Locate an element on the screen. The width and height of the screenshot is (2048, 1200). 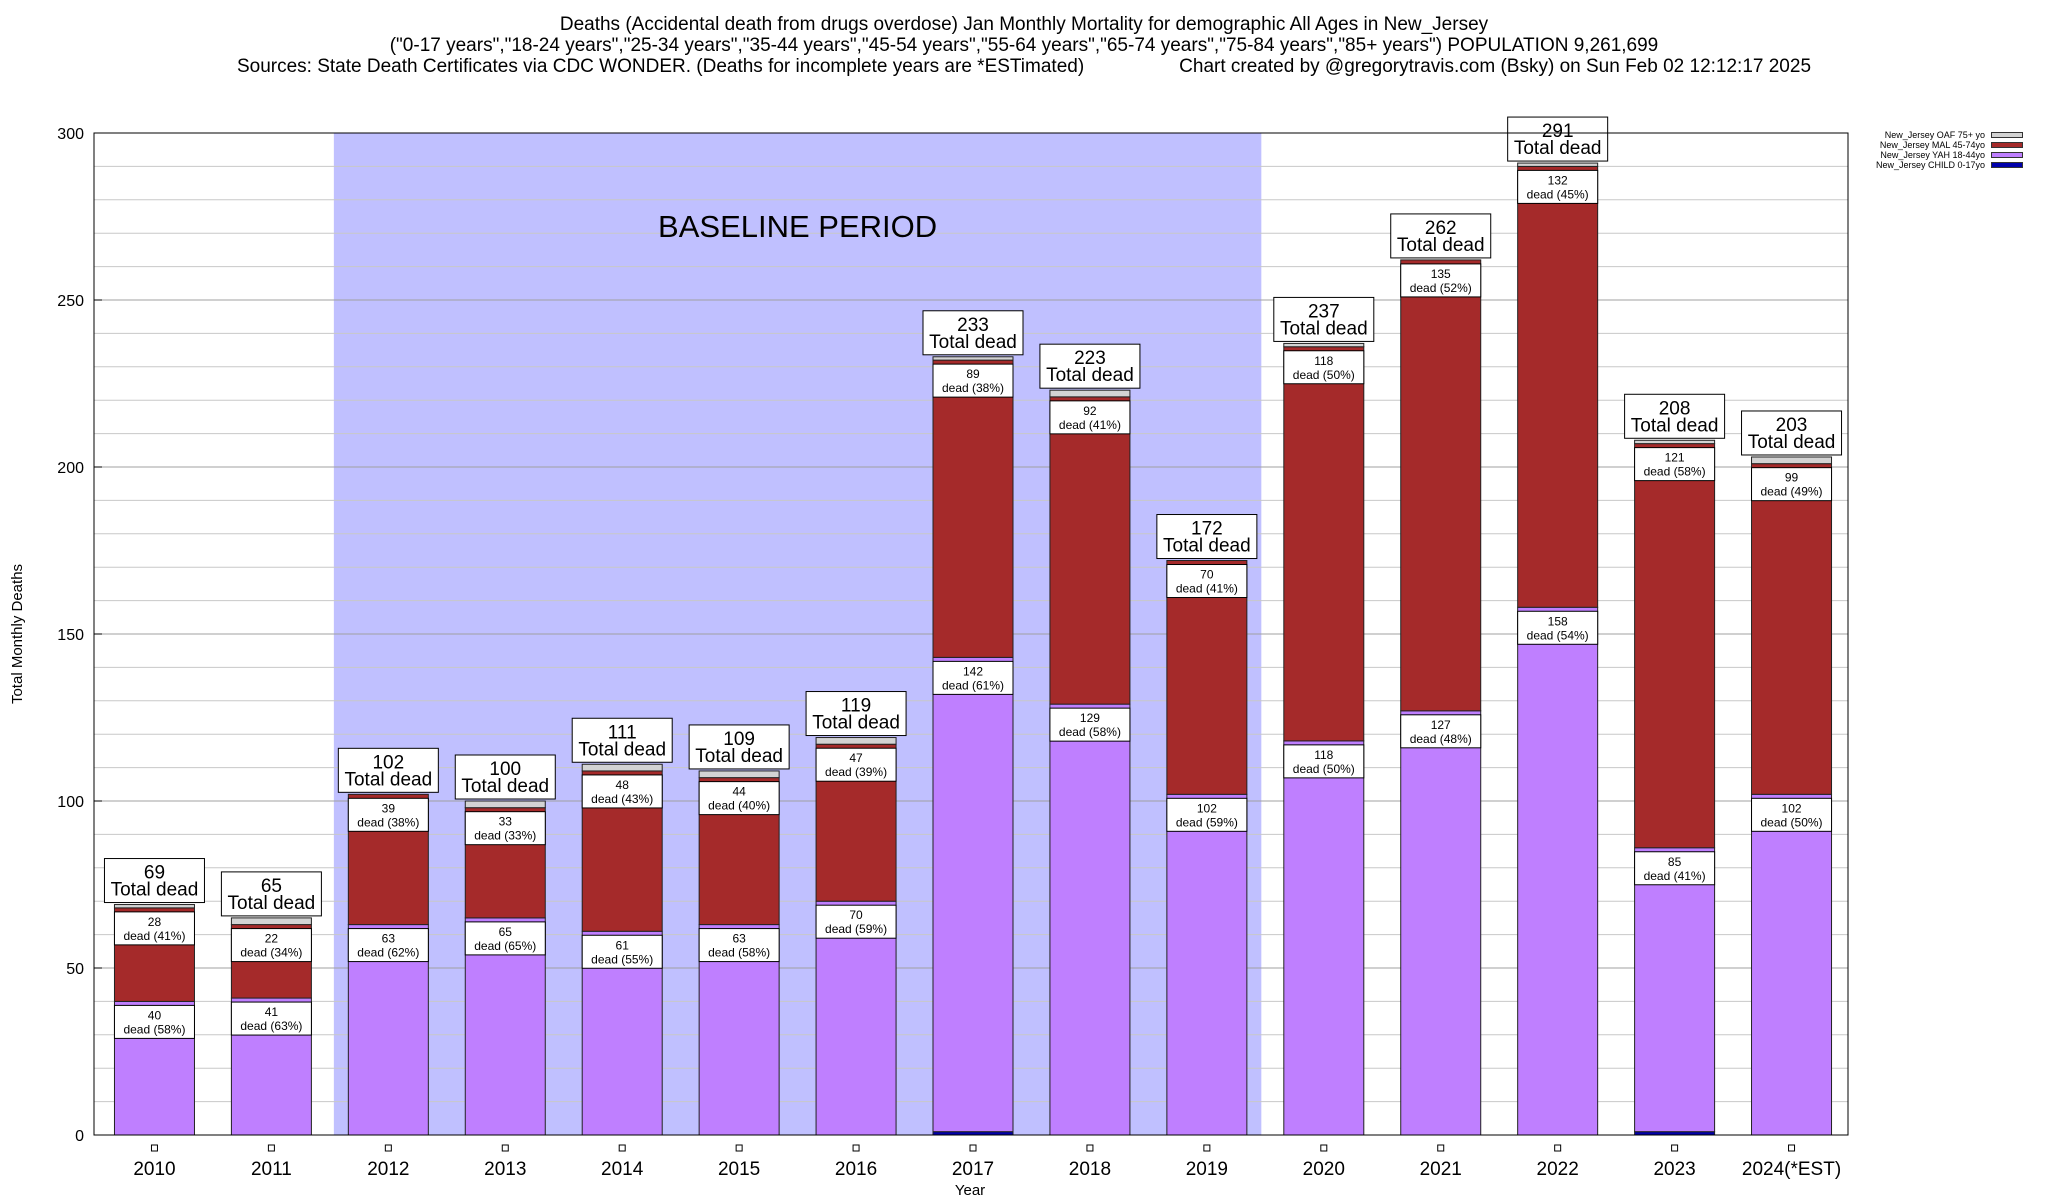
segment-label: dead (45%) is located at coordinates (1558, 194).